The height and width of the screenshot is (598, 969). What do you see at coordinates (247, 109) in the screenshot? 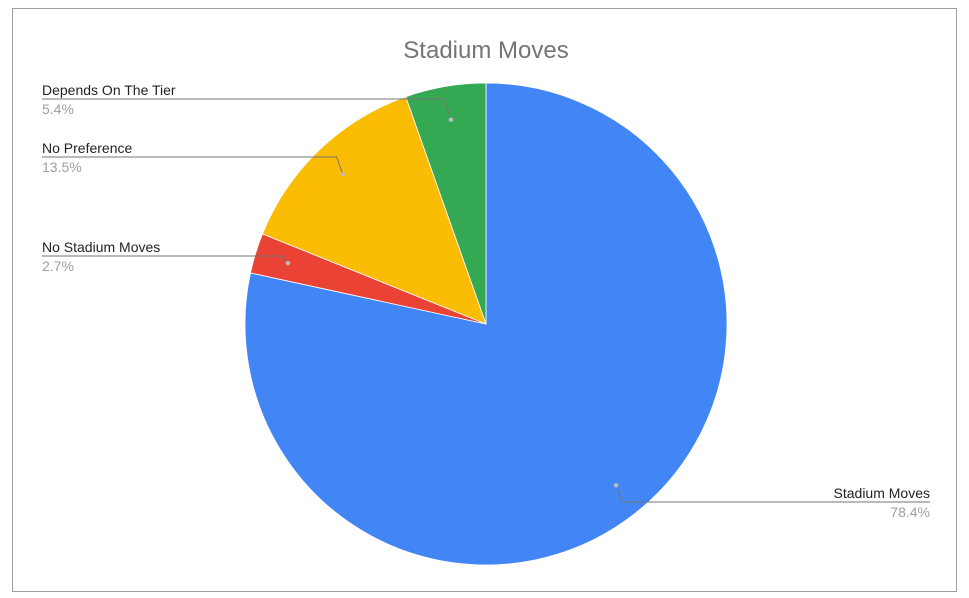
I see `leader-line-depends-on-the-tier` at bounding box center [247, 109].